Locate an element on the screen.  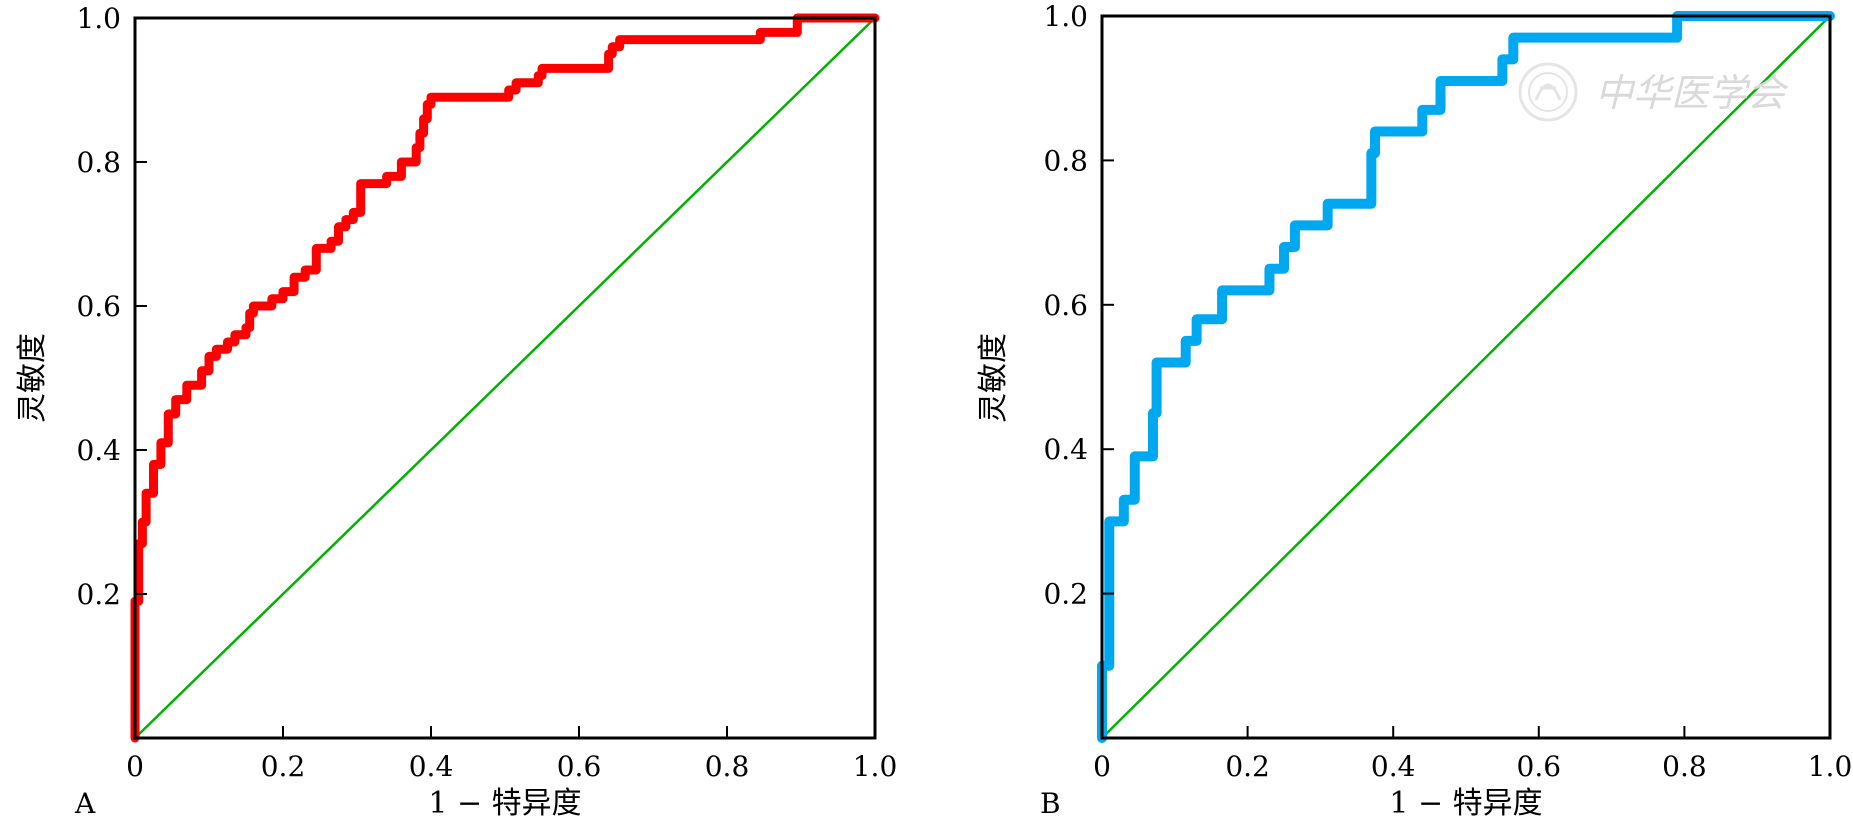
panel-a-y-tick-label: 0.4 is located at coordinates (98, 450).